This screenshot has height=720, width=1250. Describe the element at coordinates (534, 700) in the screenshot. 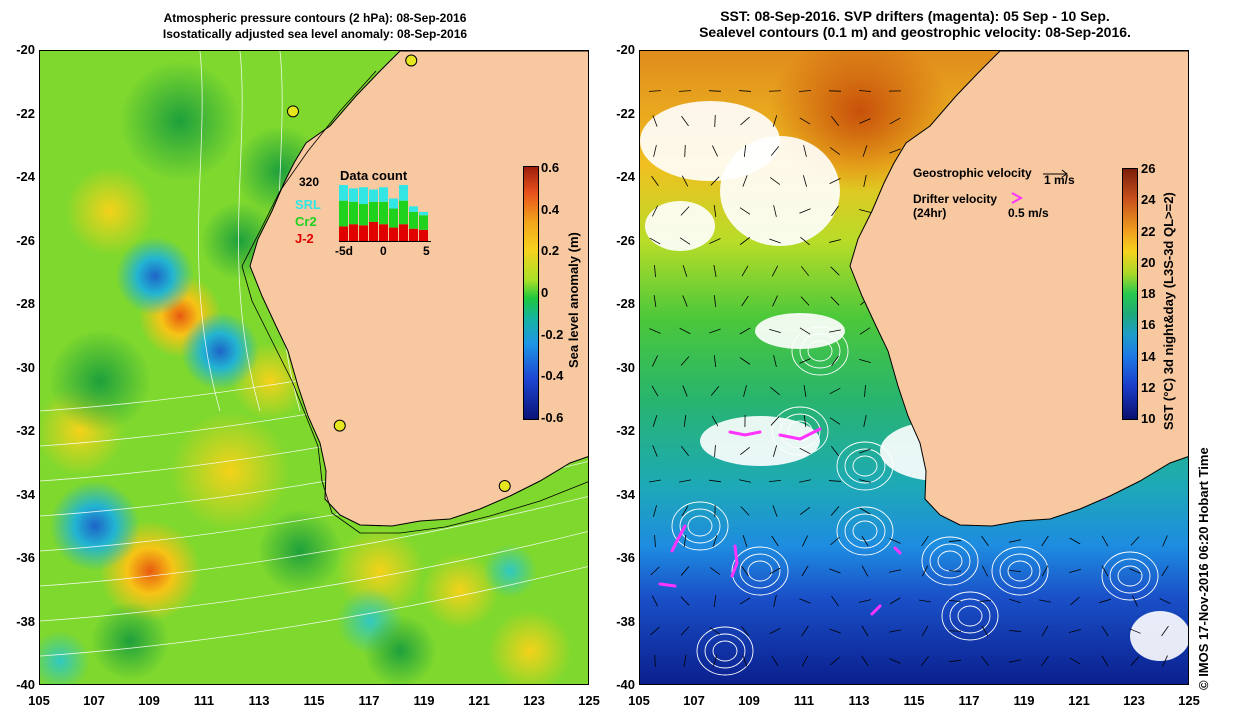

I see `x-tick-label: 123` at that location.